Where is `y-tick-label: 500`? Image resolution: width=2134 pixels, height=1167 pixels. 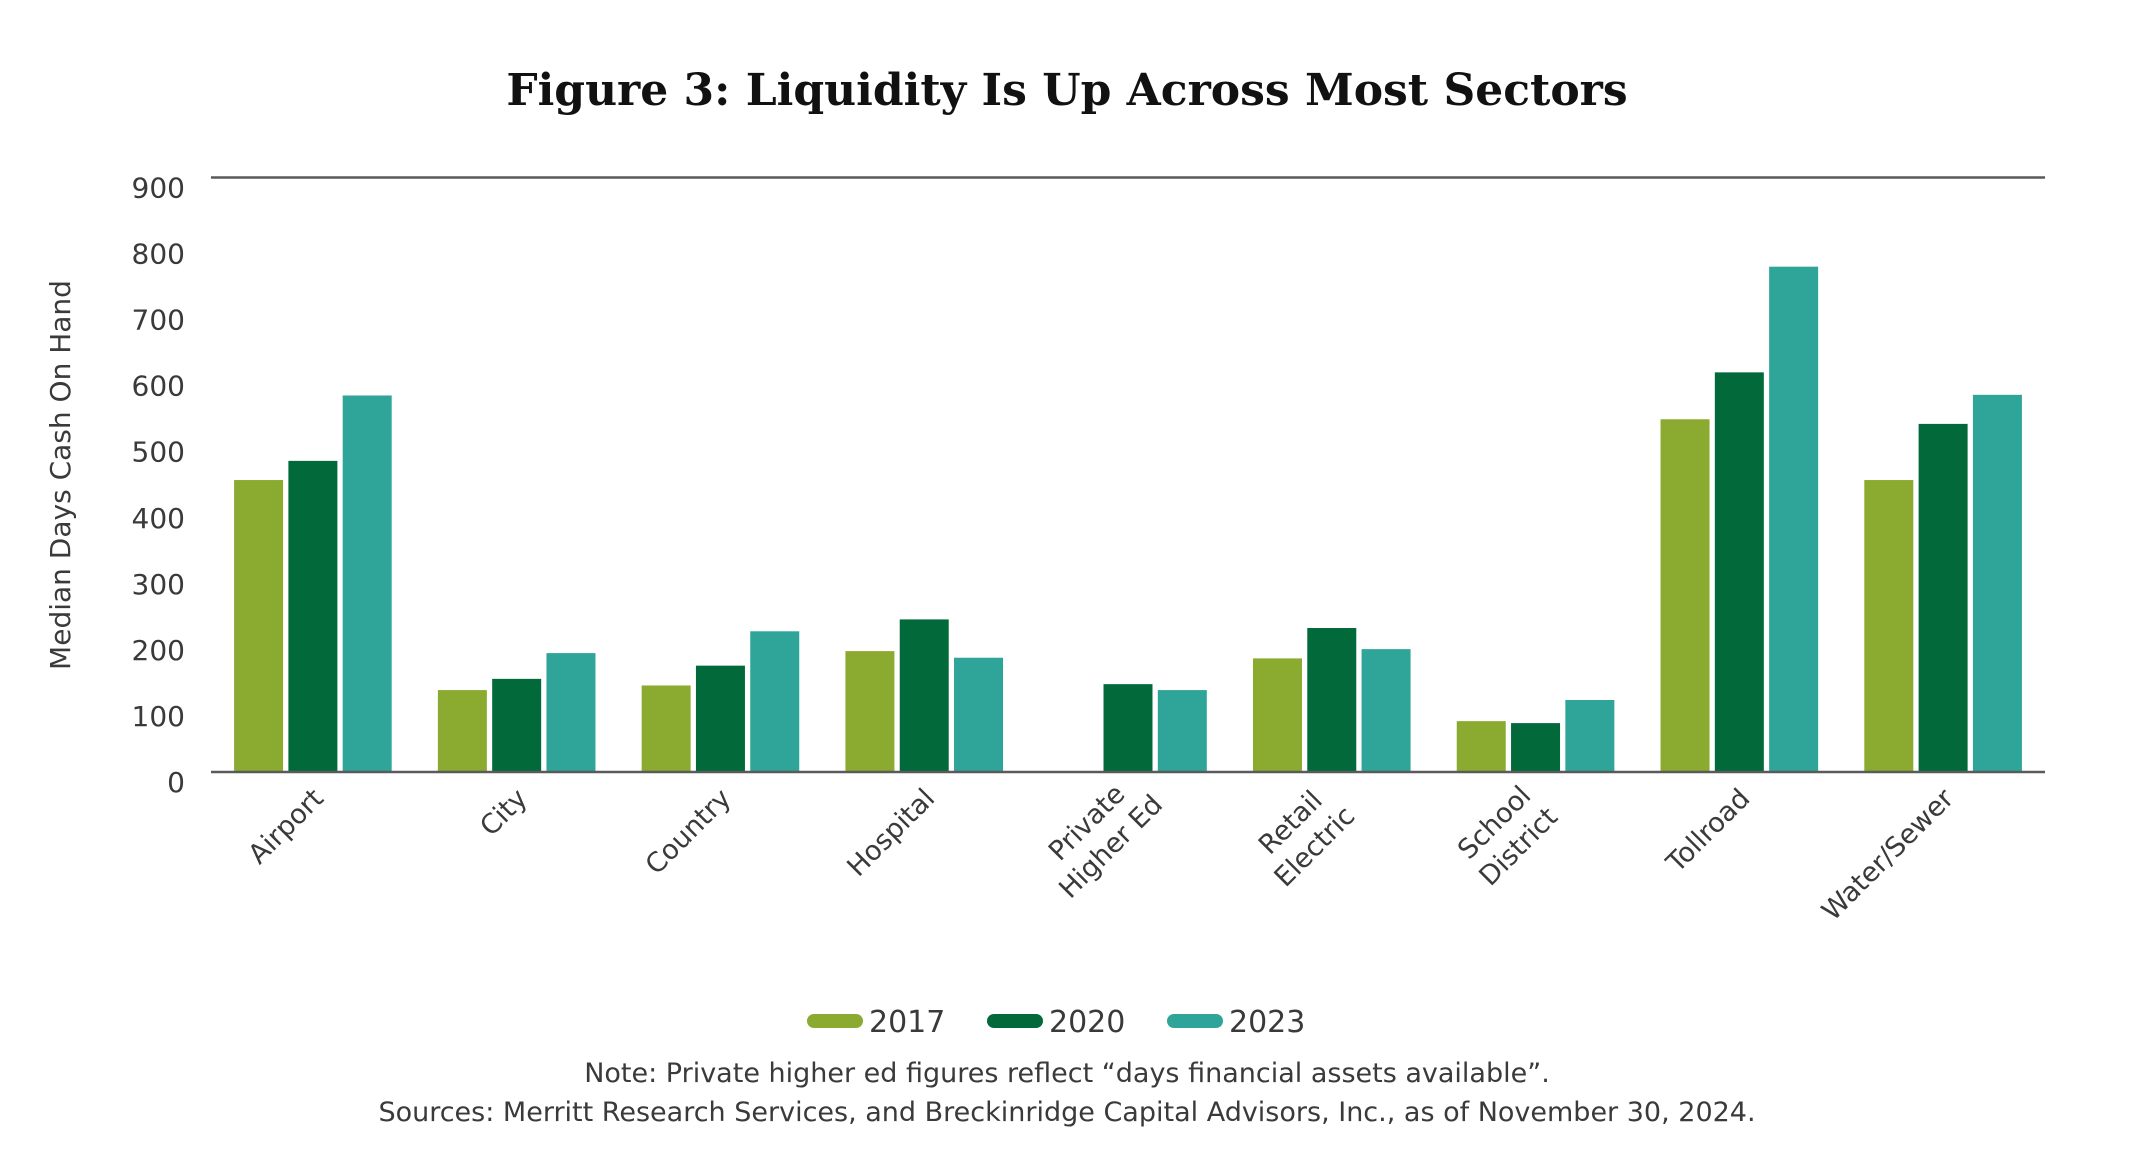 y-tick-label: 500 is located at coordinates (158, 452).